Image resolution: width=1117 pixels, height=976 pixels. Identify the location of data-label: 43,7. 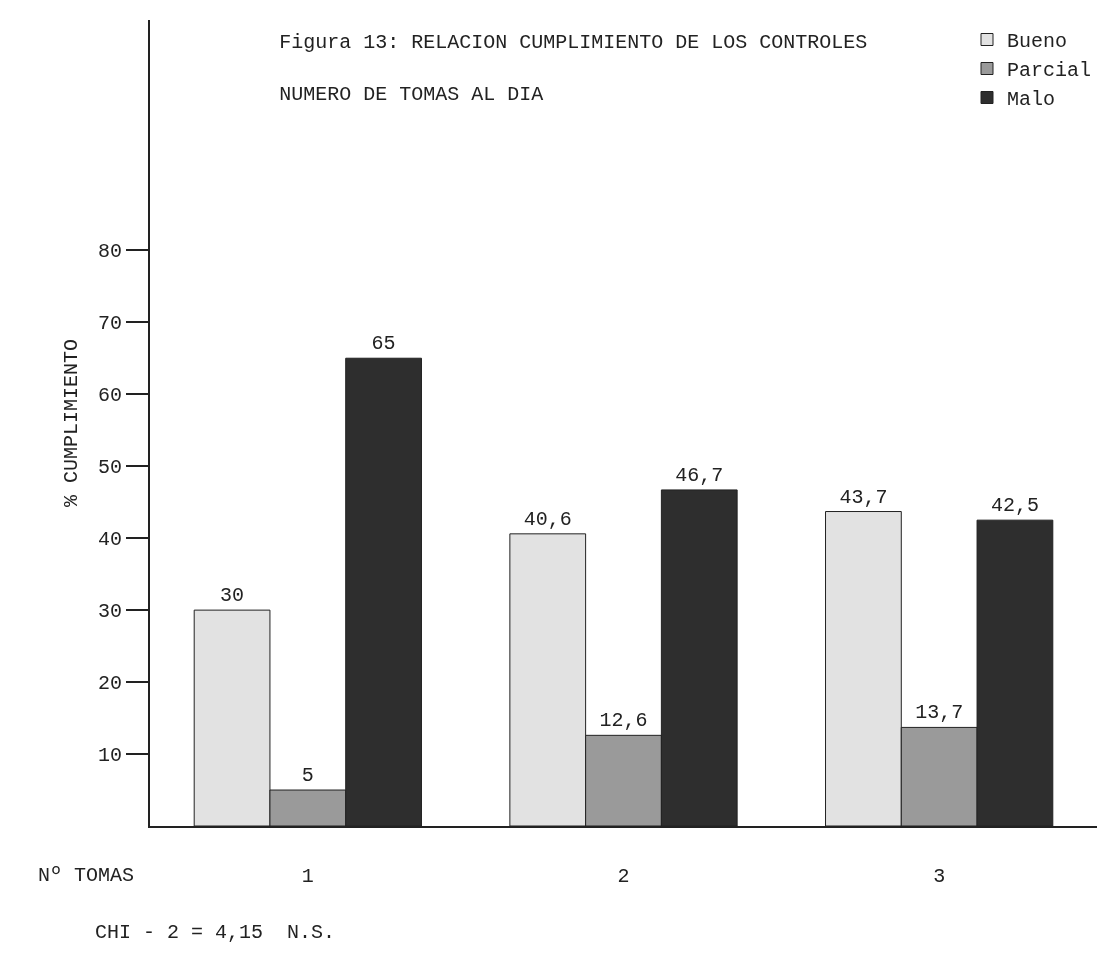
(863, 497).